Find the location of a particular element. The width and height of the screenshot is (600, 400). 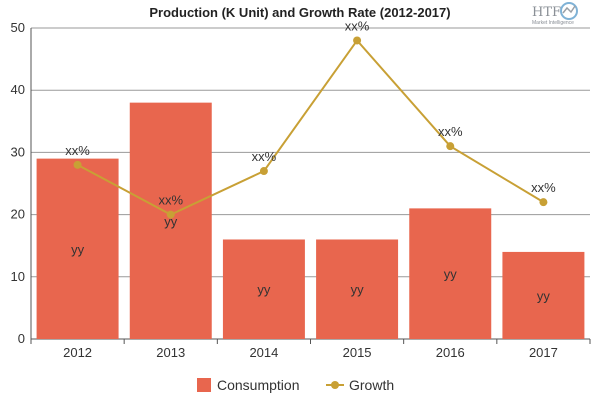

logo-subtext: Market Intelligence is located at coordinates (553, 23).